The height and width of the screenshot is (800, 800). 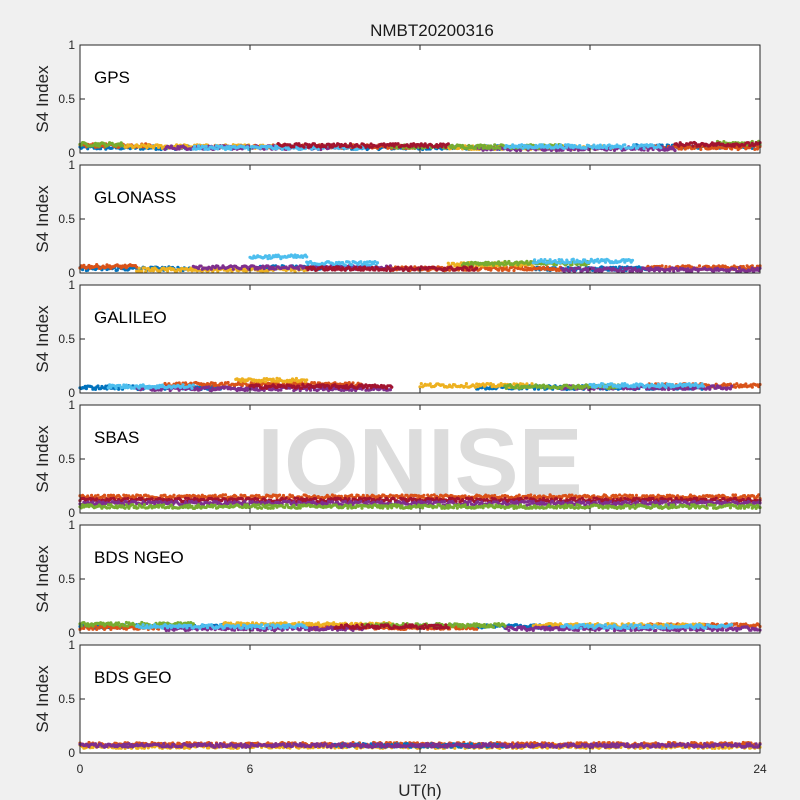 I want to click on panel-label: GLONASS, so click(x=135, y=197).